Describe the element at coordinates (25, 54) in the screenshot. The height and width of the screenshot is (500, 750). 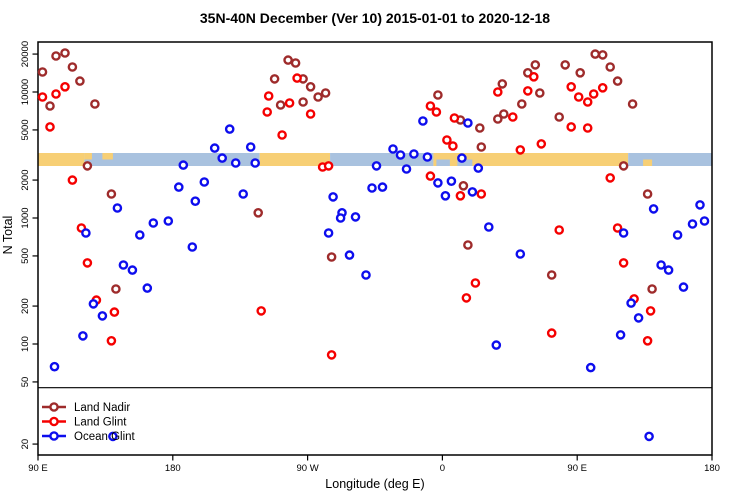
I see `y-tick-label: 20000` at that location.